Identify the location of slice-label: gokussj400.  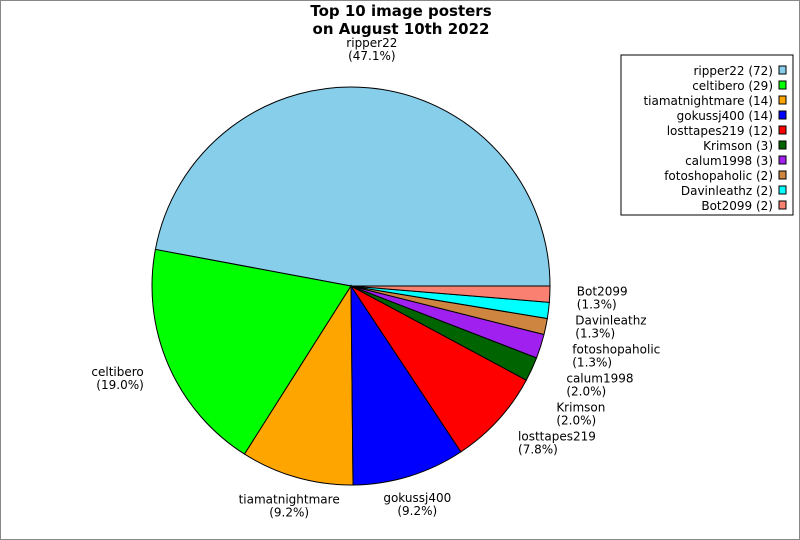
(417, 498).